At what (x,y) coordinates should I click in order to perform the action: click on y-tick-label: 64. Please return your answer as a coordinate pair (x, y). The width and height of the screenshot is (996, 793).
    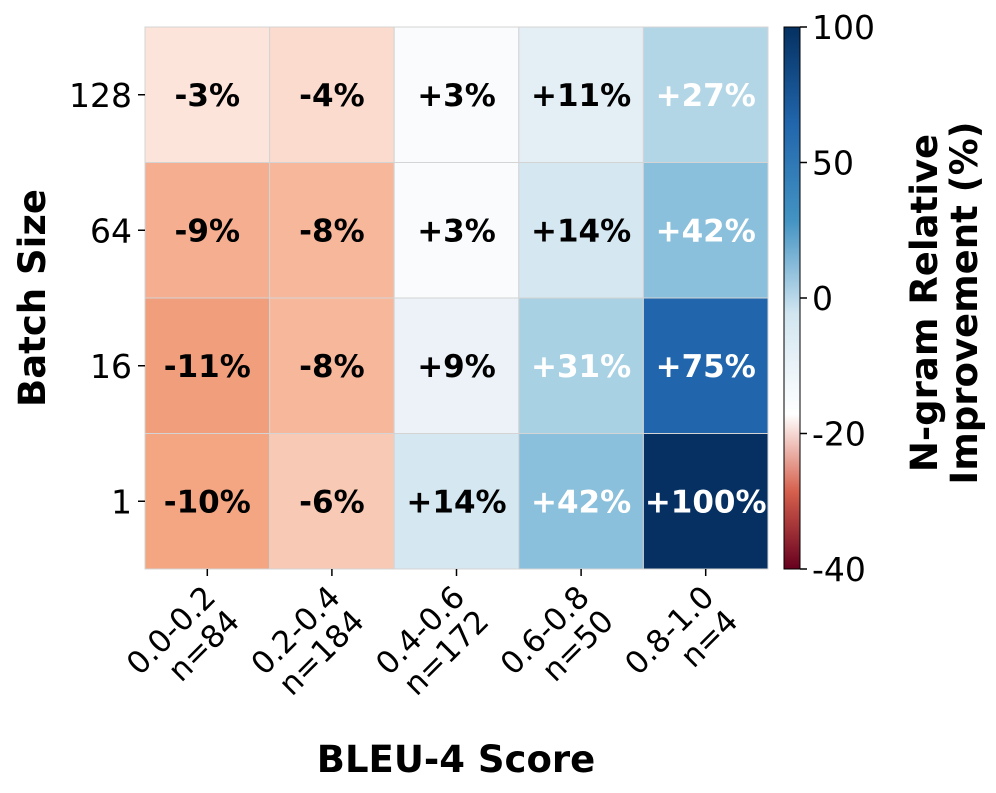
    Looking at the image, I should click on (111, 230).